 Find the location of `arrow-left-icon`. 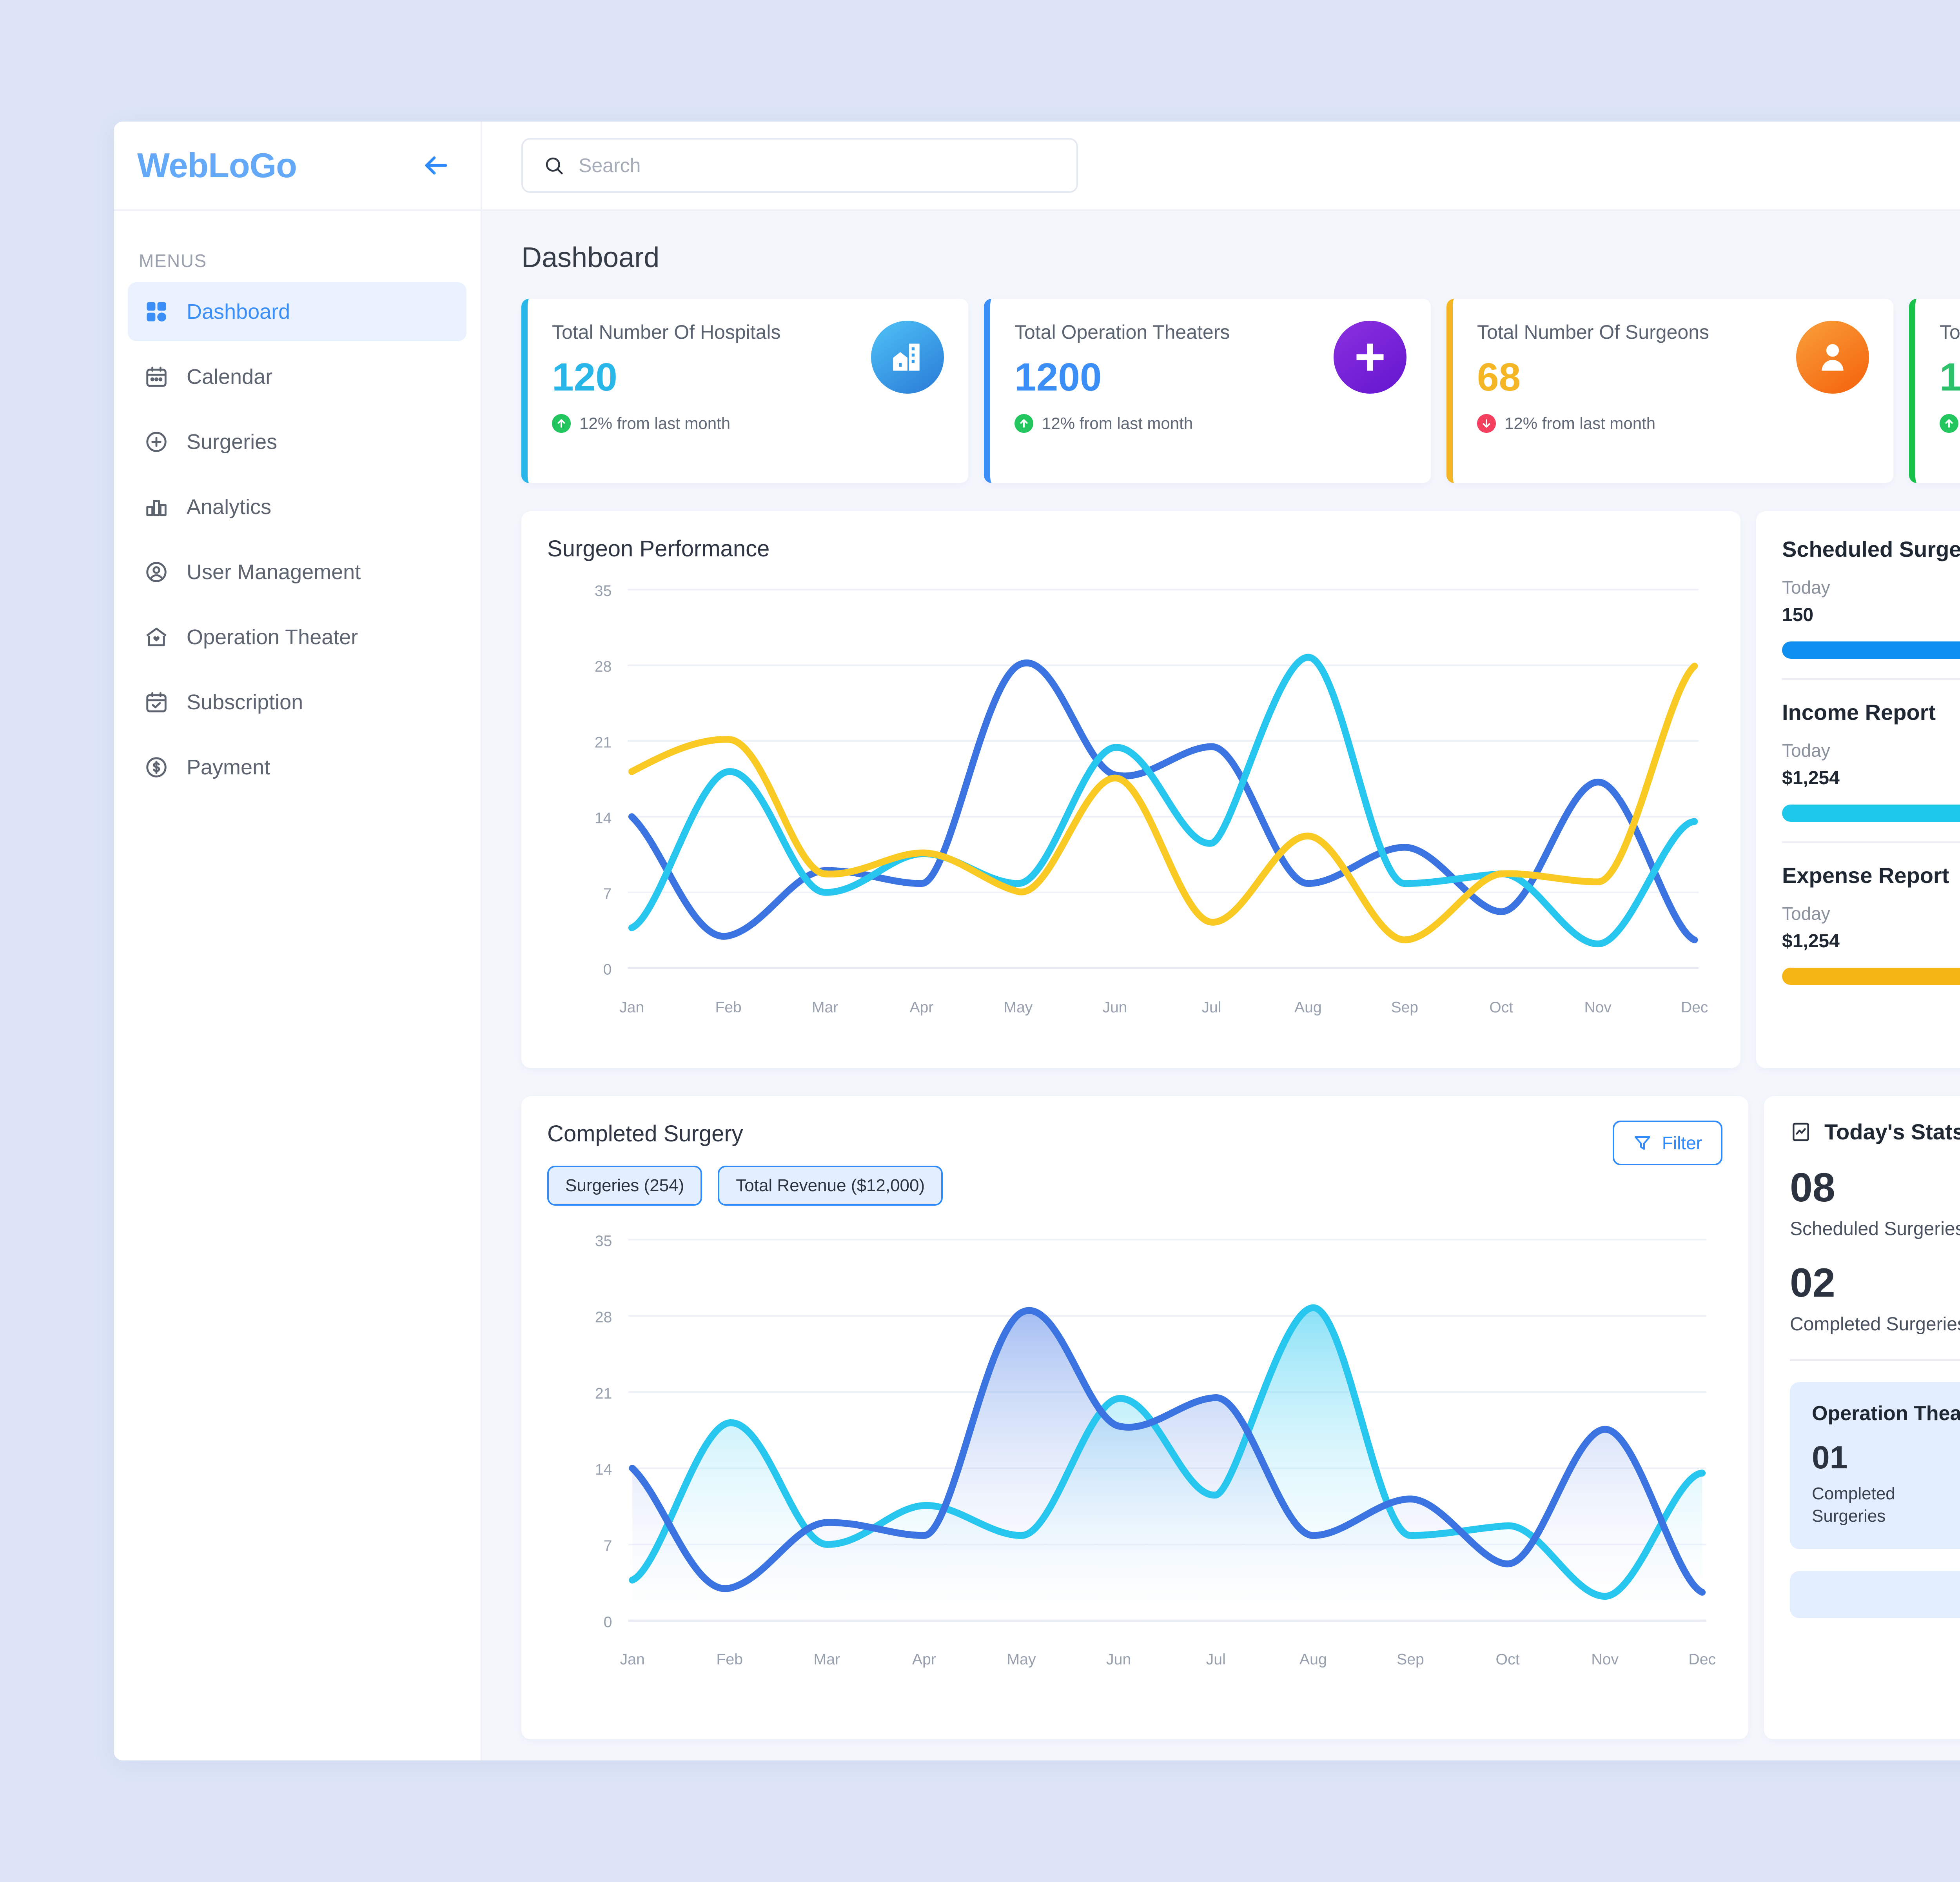

arrow-left-icon is located at coordinates (436, 165).